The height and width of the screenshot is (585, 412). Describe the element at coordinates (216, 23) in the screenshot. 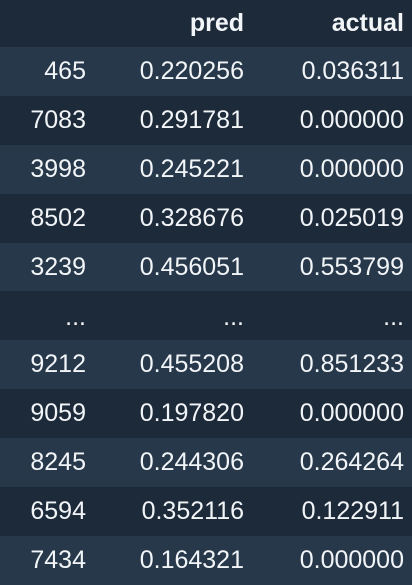

I see `pred-column-header: pred` at that location.